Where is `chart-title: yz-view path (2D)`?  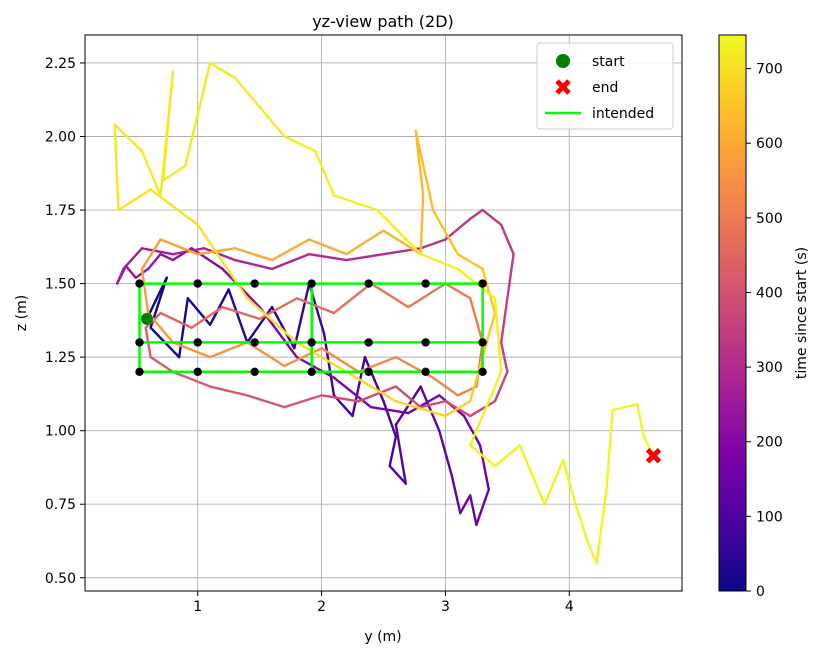
chart-title: yz-view path (2D) is located at coordinates (383, 21).